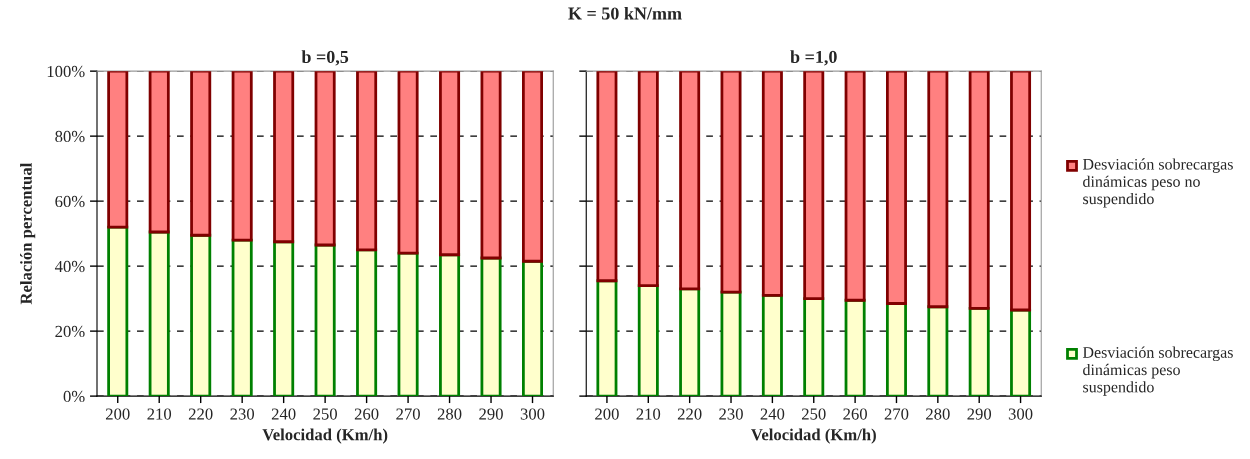 Image resolution: width=1250 pixels, height=459 pixels. Describe the element at coordinates (74, 396) in the screenshot. I see `y-tick-label: 0%` at that location.